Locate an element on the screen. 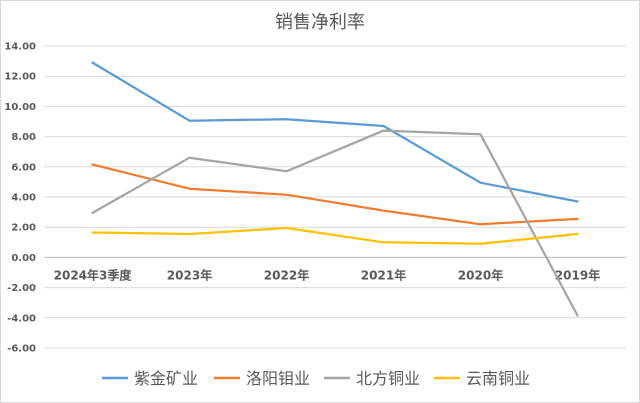 The image size is (640, 403). x-tick-label: 2020年 is located at coordinates (480, 274).